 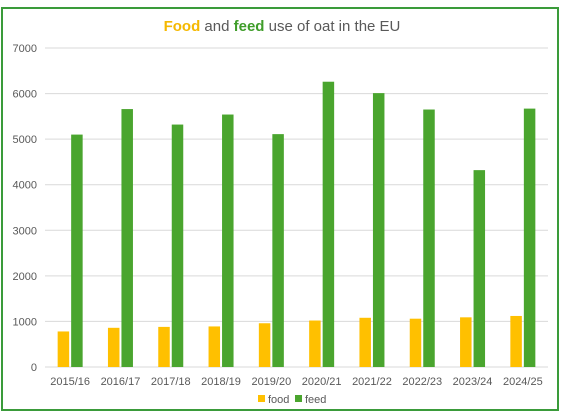 I want to click on y-tick-label: 1000, so click(x=25, y=322).